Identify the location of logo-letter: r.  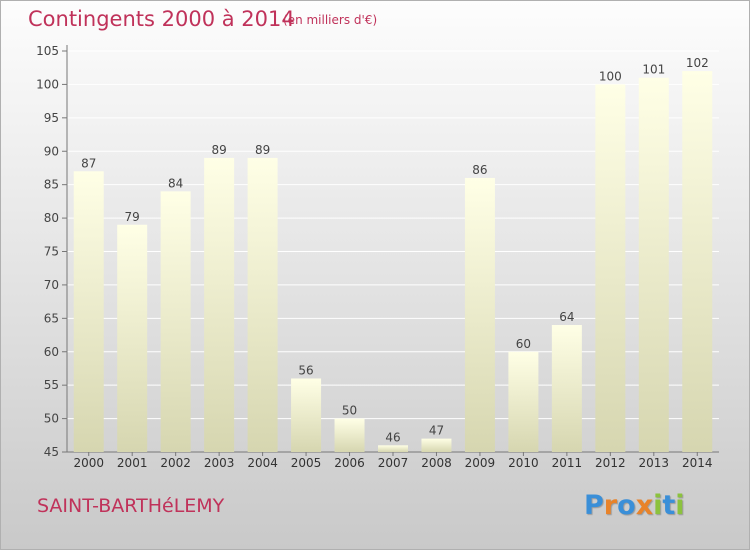
(610, 505).